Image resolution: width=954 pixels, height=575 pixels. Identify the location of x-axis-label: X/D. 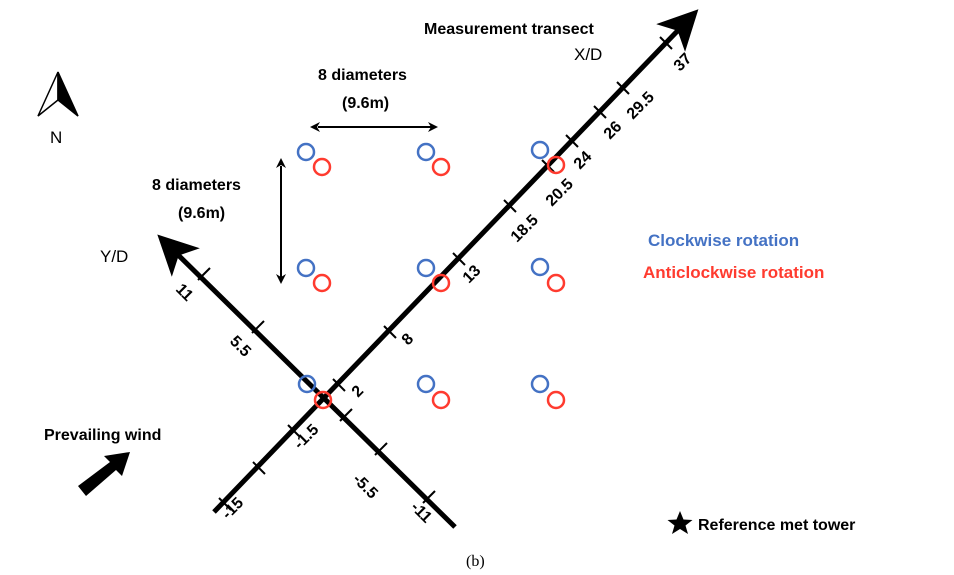
(588, 54).